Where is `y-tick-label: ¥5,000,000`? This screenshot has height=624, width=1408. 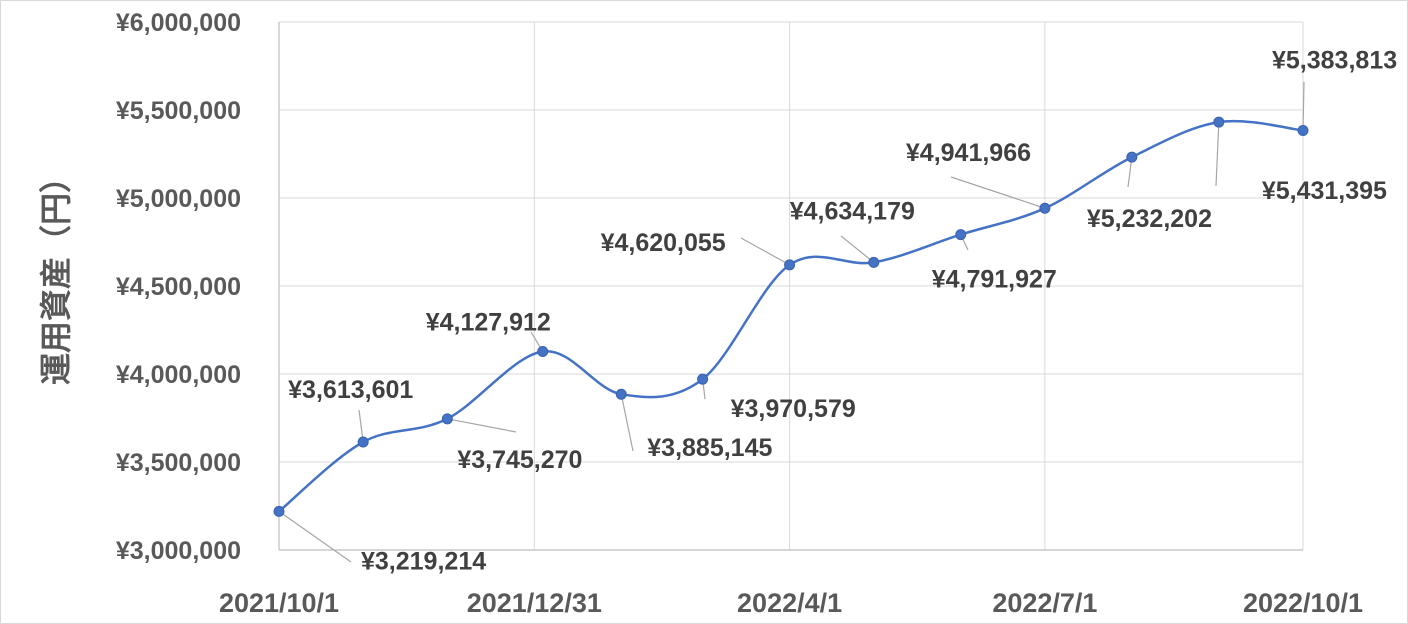 y-tick-label: ¥5,000,000 is located at coordinates (178, 199).